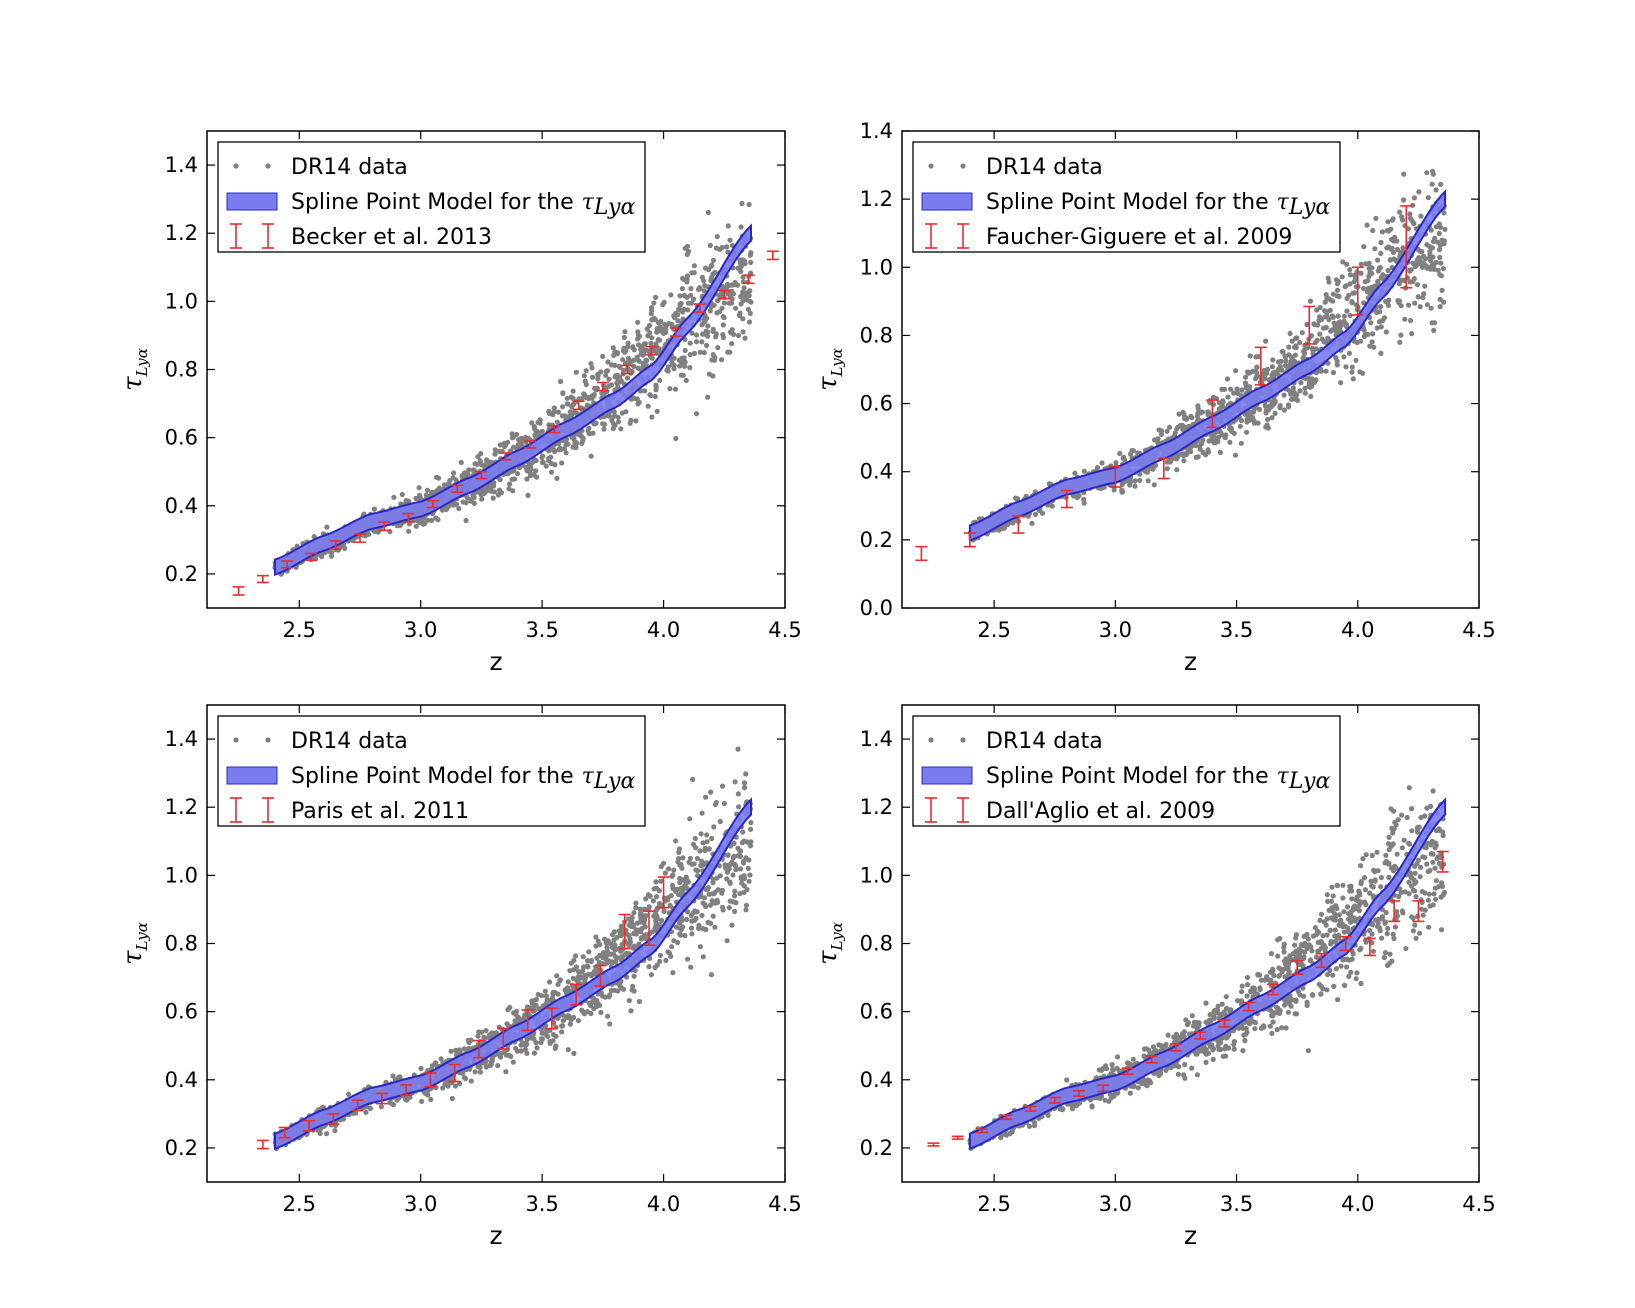 Image resolution: width=1635 pixels, height=1308 pixels. What do you see at coordinates (432, 202) in the screenshot?
I see `legend-label-model-text: Spline Point Model for the` at bounding box center [432, 202].